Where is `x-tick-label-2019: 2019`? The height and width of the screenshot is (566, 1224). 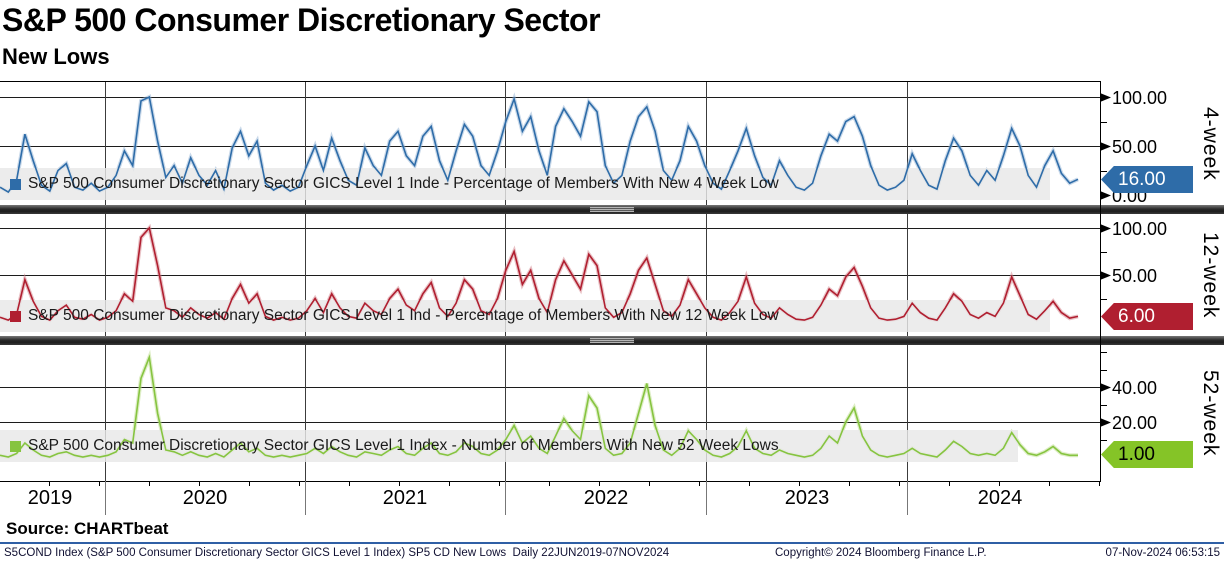
x-tick-label-2019: 2019 is located at coordinates (50, 498).